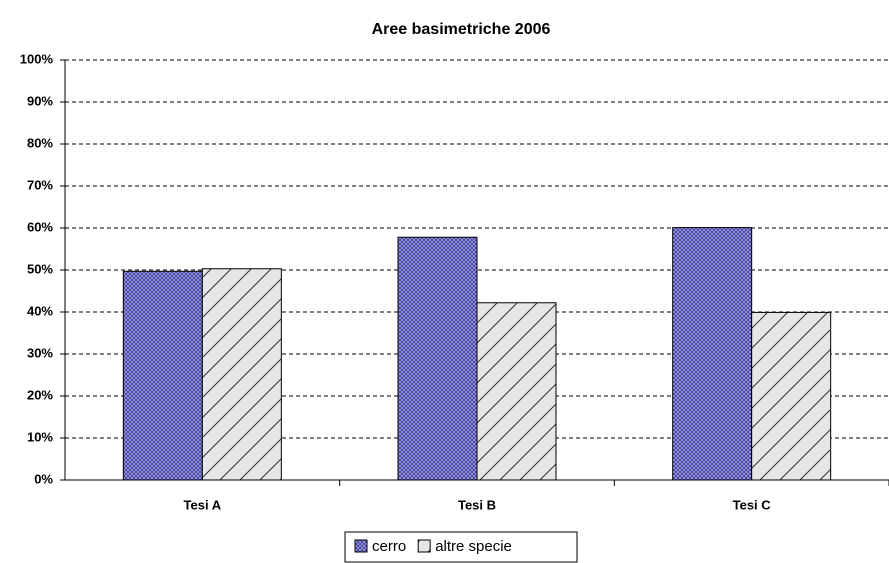  What do you see at coordinates (37, 58) in the screenshot?
I see `y-tick-label: 100%` at bounding box center [37, 58].